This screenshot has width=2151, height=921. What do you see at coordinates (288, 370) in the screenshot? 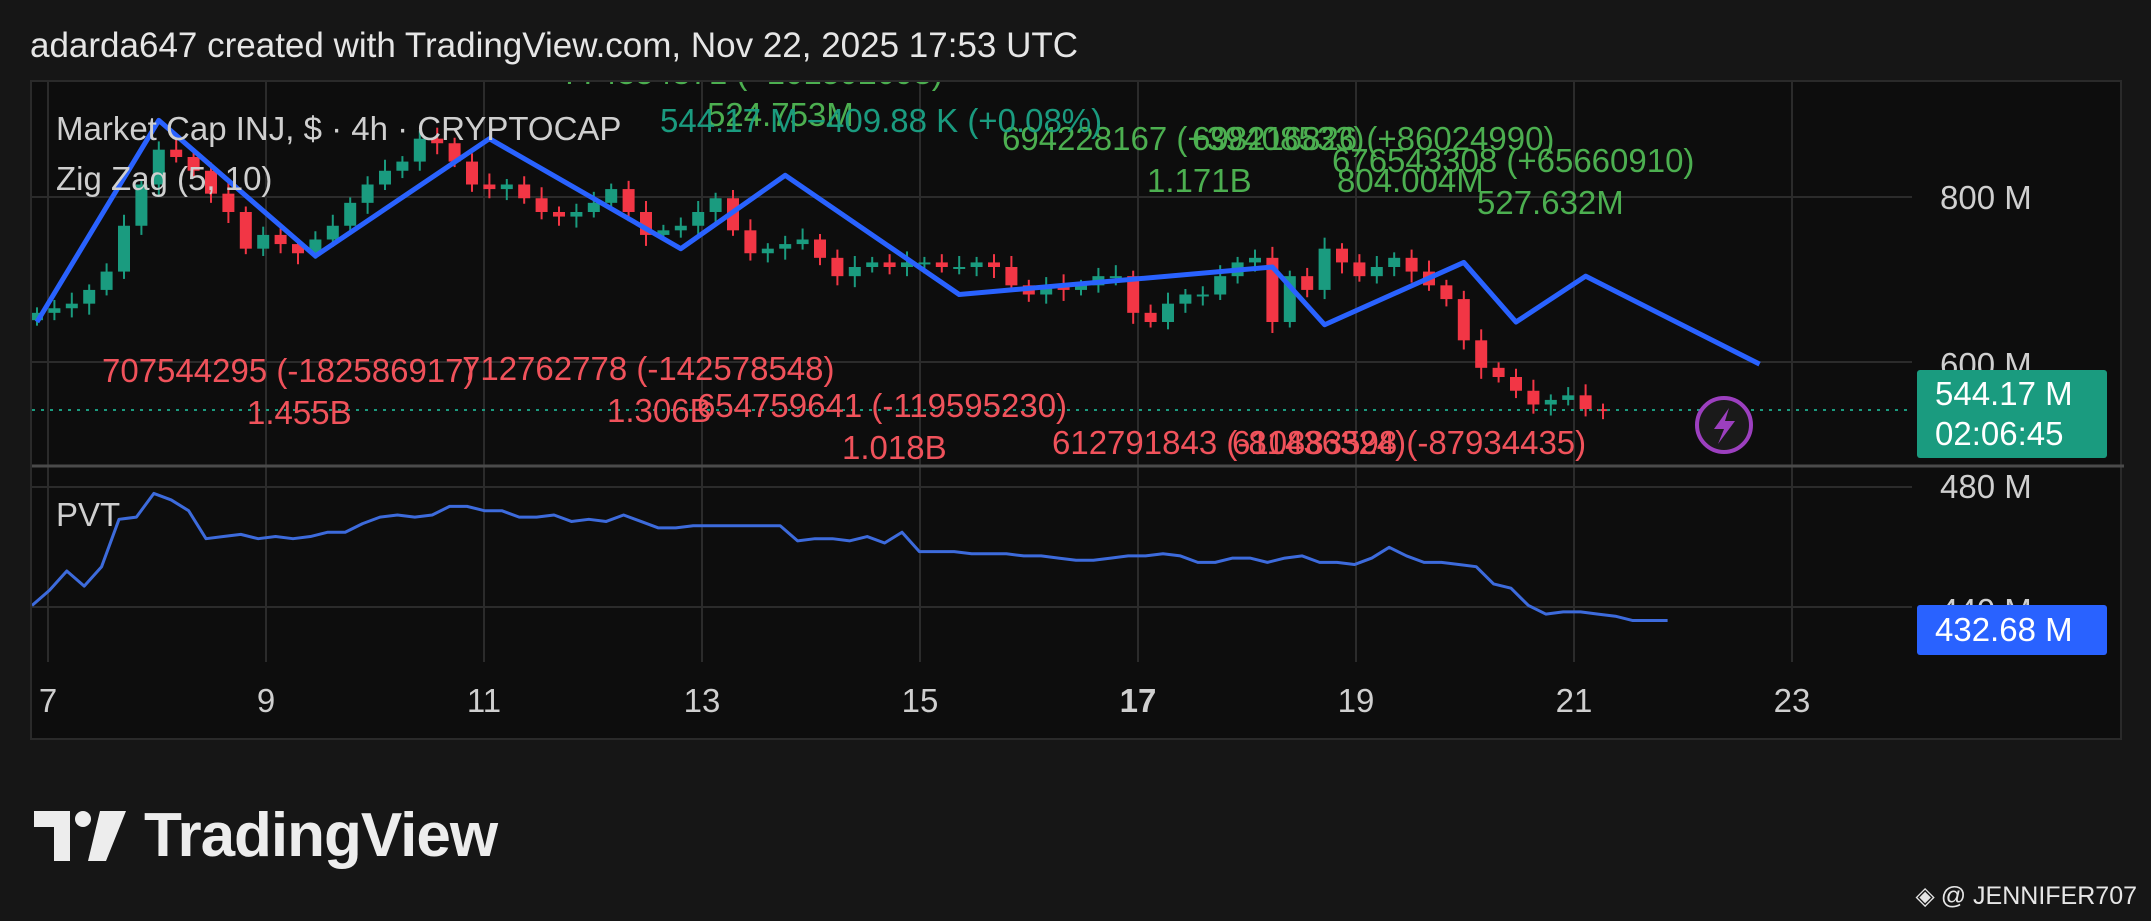
I see `zigzag-label: 707544295 (-182586917)` at bounding box center [288, 370].